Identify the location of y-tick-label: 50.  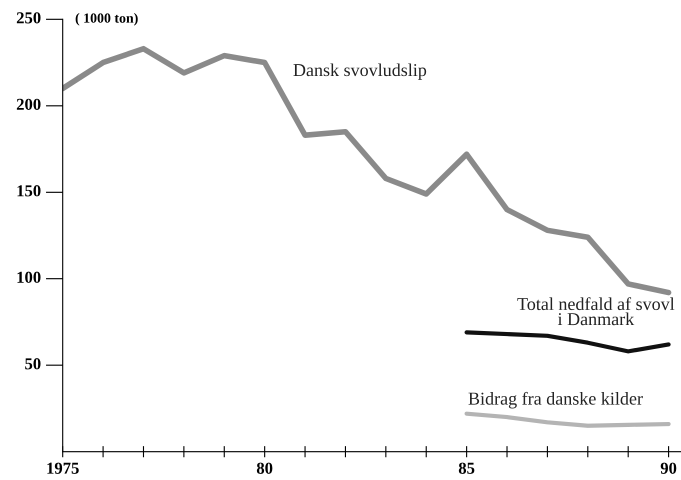
(33, 364).